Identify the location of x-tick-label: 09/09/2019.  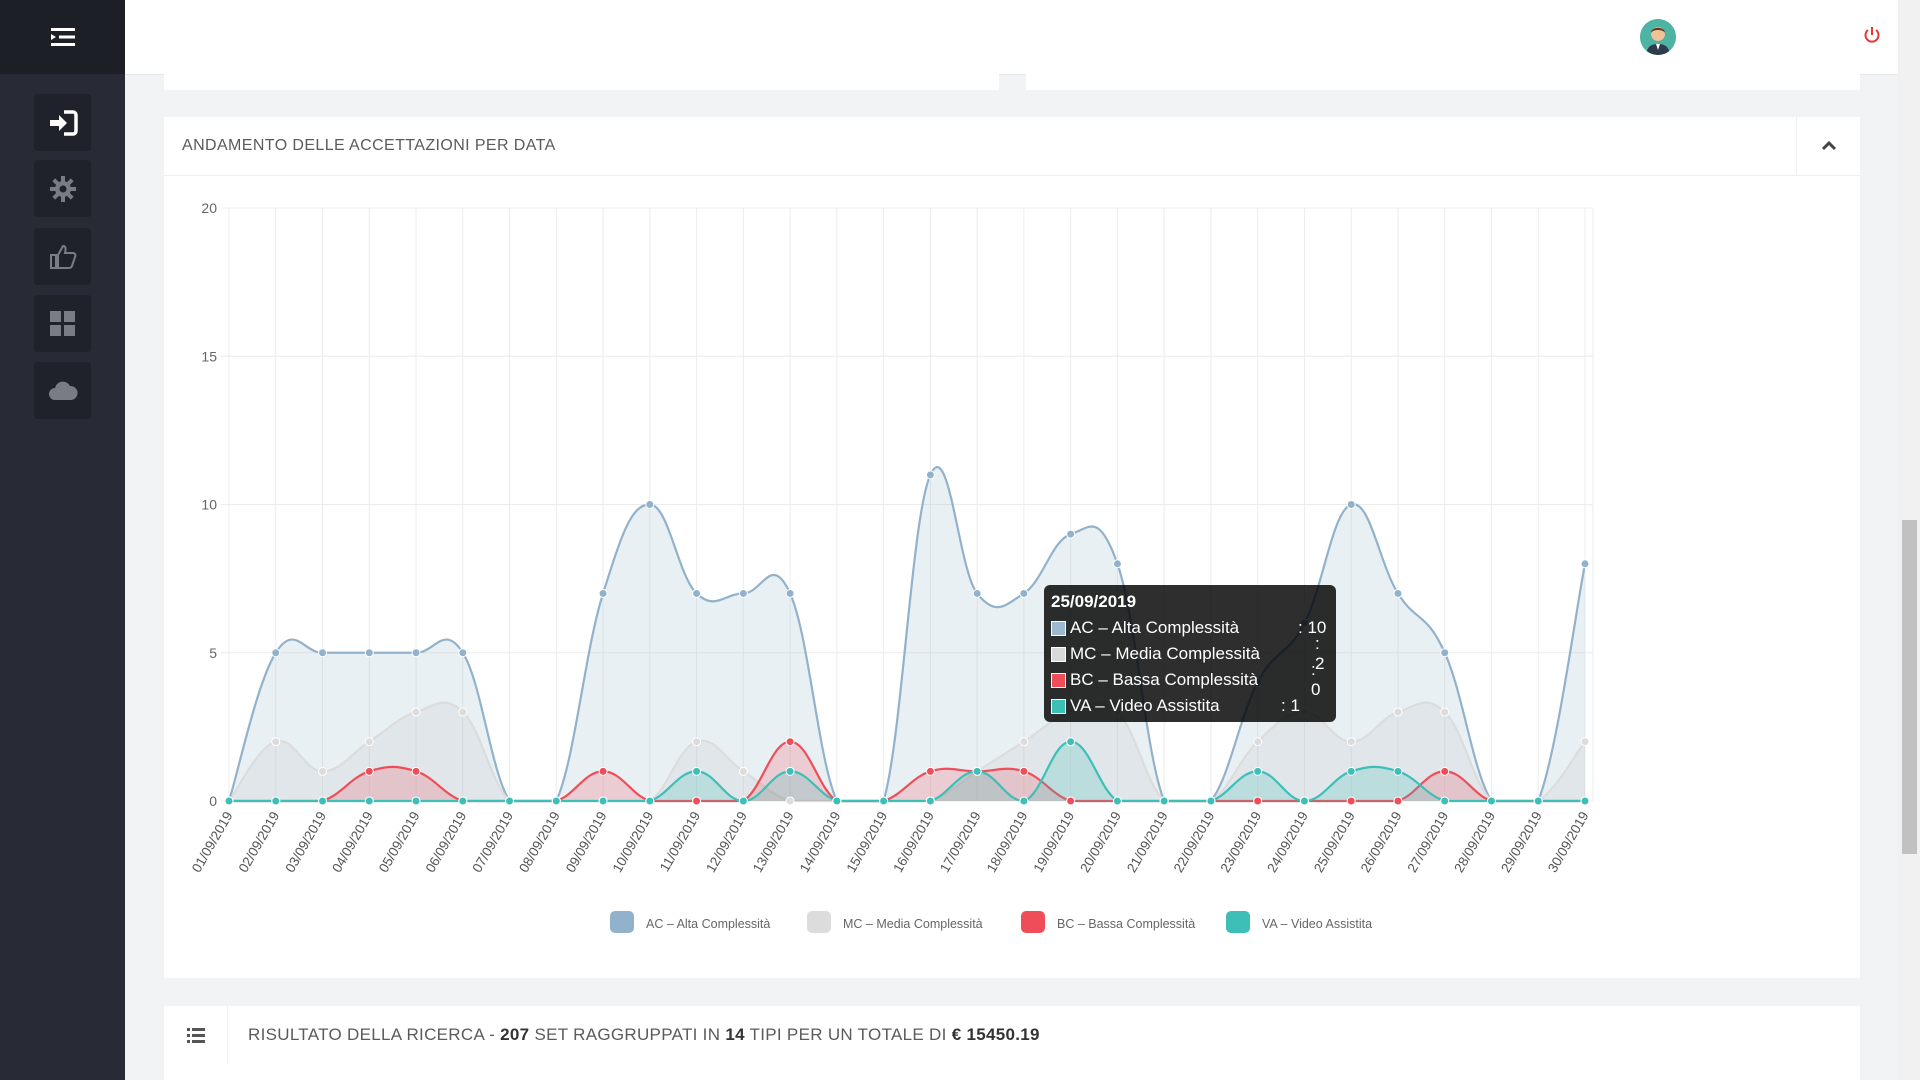
(586, 842).